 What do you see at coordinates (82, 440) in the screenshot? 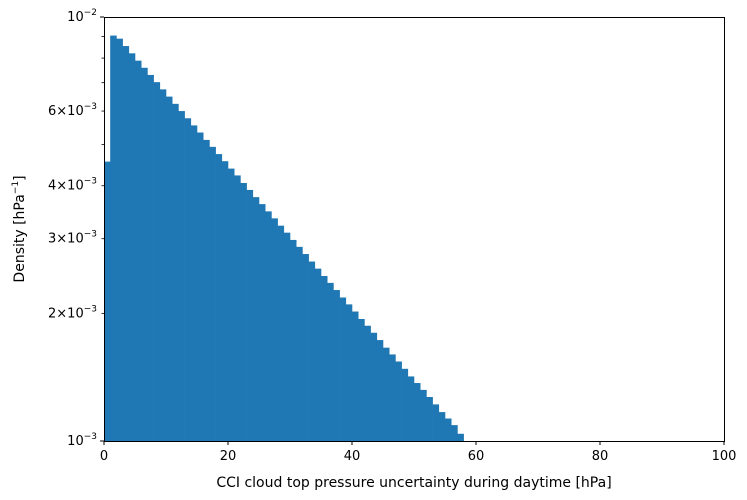
I see `y-tick-label: 10⁻³` at bounding box center [82, 440].